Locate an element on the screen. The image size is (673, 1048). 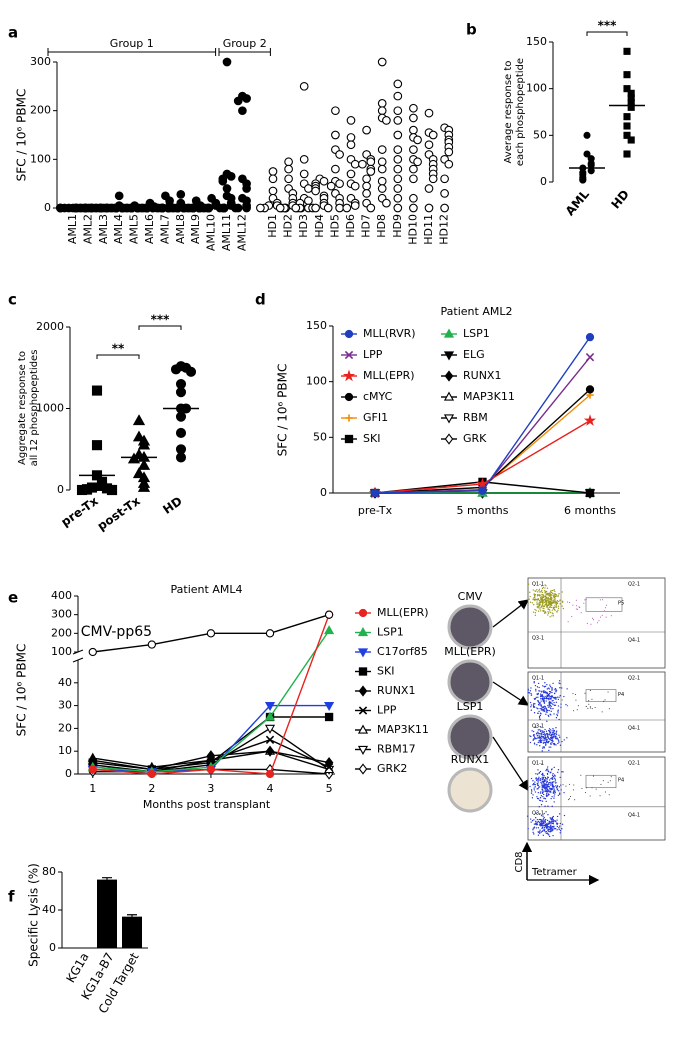
legend-label: RUNX1 is located at coordinates (482, 375).